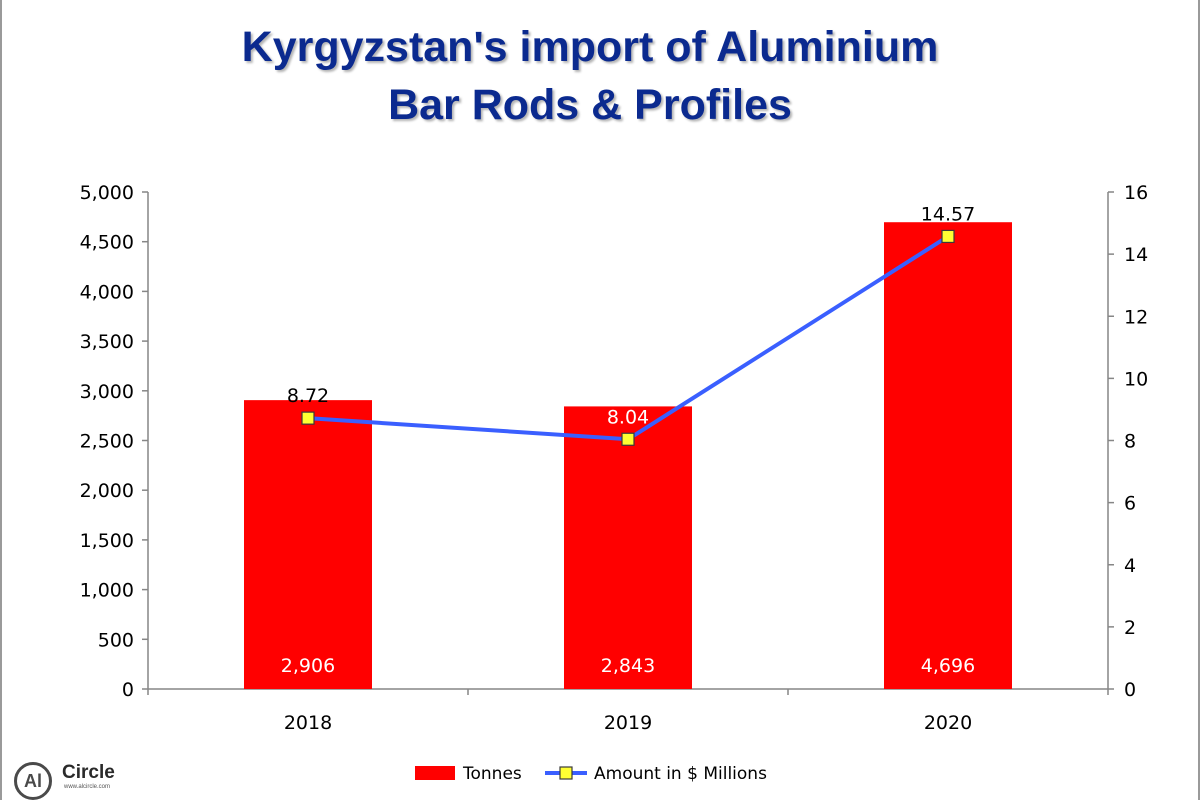  Describe the element at coordinates (87, 787) in the screenshot. I see `logo-url: www.alcircle.com` at that location.